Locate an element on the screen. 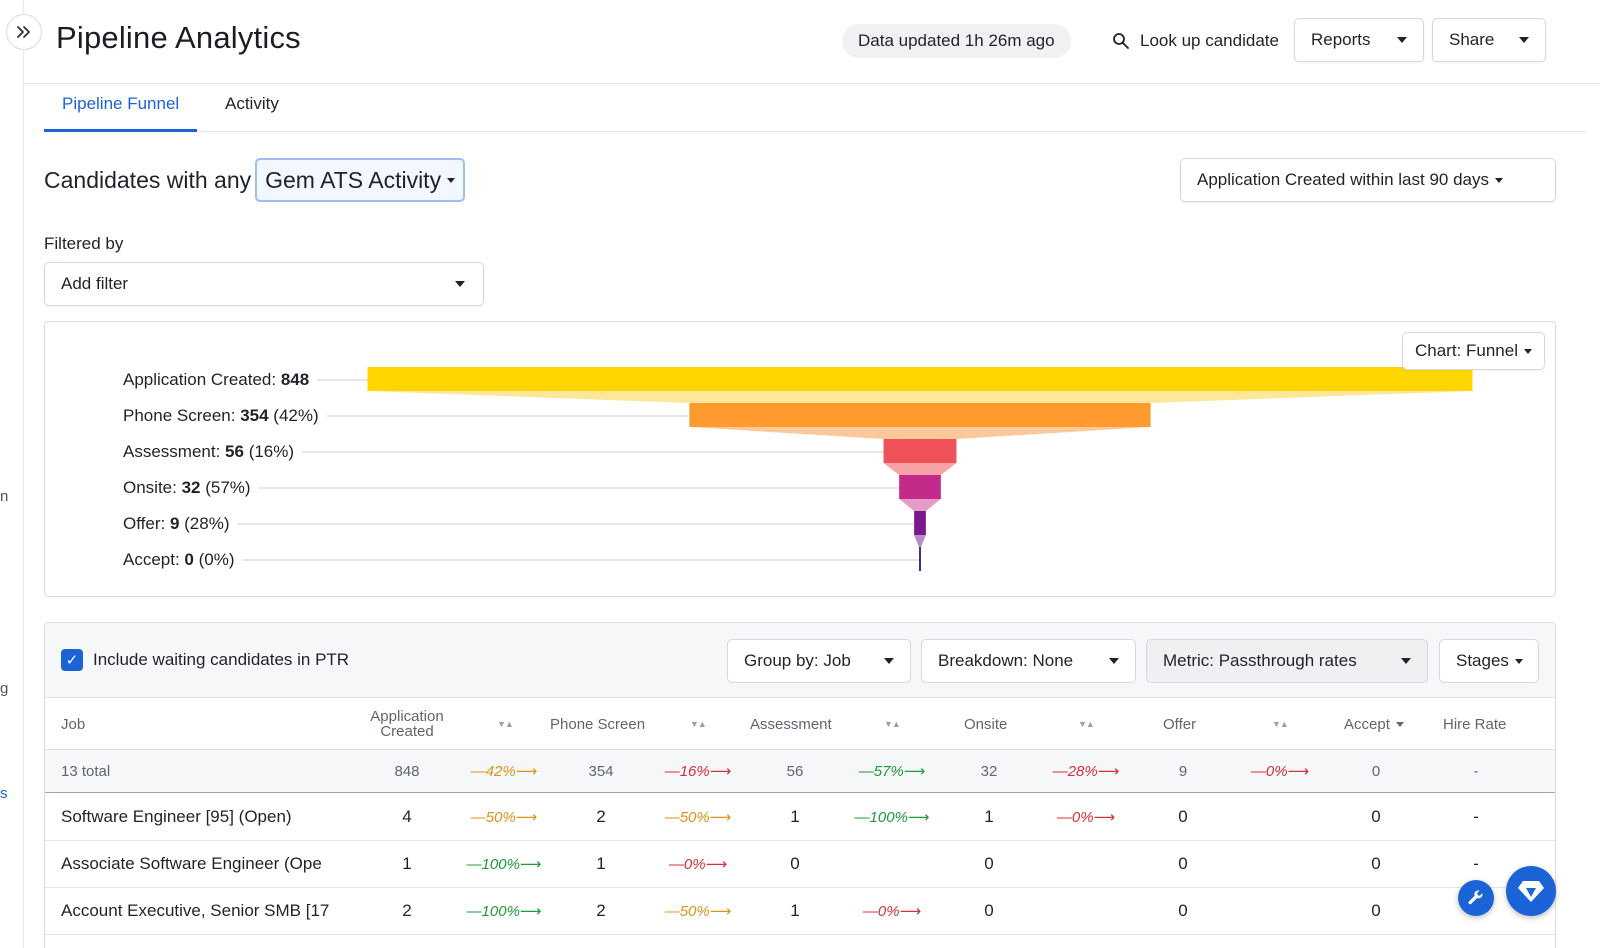  column-header-accept: Accept is located at coordinates (1374, 724).